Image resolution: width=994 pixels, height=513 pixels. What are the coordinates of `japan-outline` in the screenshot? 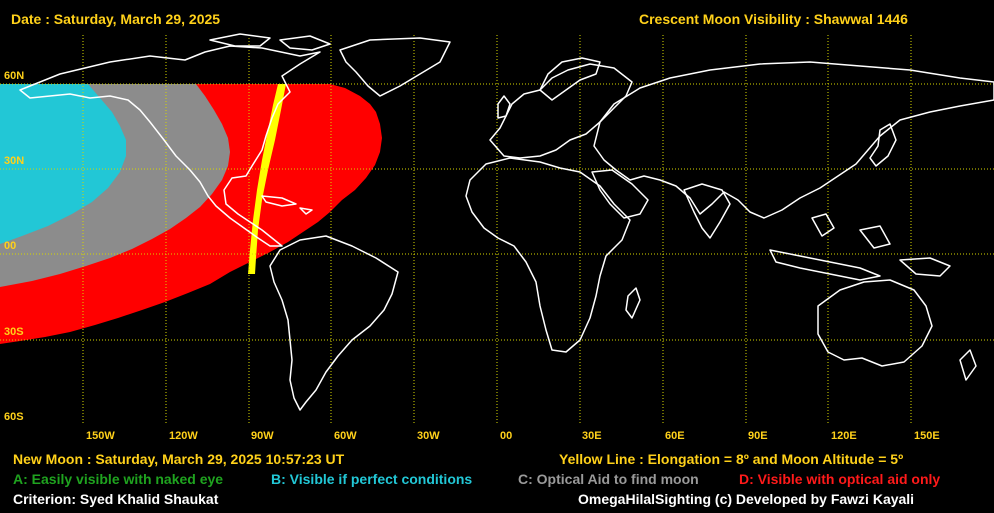 It's located at (883, 145).